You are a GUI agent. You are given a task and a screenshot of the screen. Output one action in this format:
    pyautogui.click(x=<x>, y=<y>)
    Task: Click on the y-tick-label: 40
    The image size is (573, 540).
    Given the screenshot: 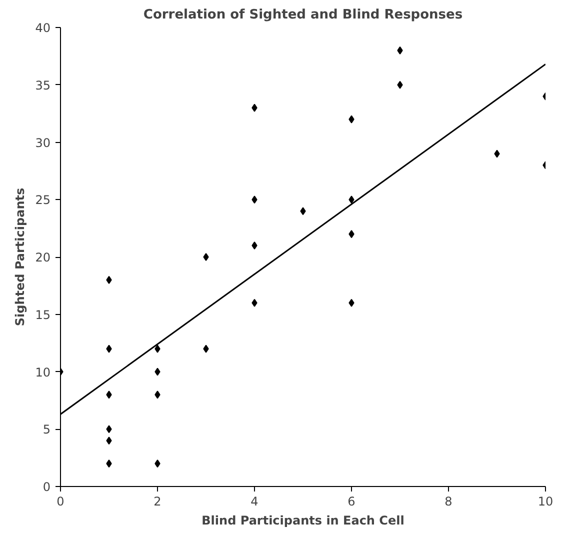 What is the action you would take?
    pyautogui.click(x=43, y=28)
    